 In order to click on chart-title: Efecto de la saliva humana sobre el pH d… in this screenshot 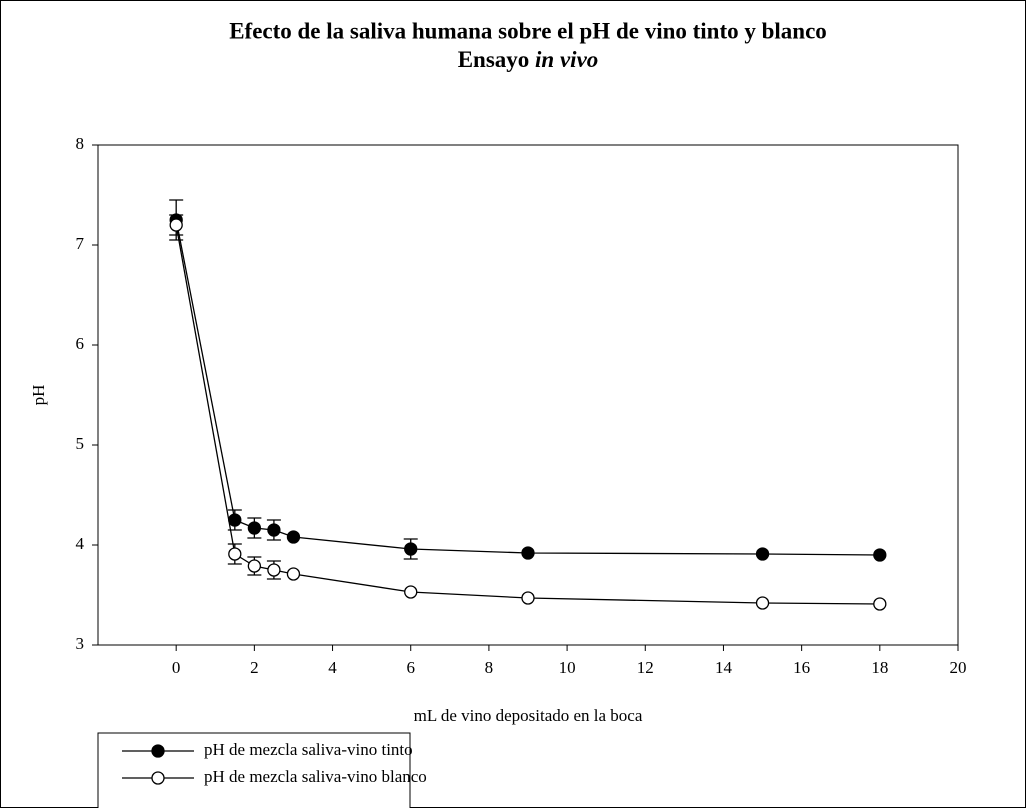, I will do `click(528, 30)`.